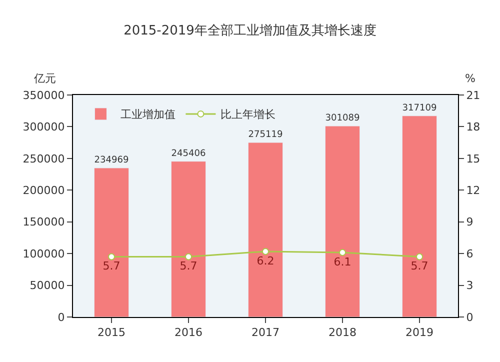  What do you see at coordinates (473, 159) in the screenshot?
I see `y2-tick-label: 15` at bounding box center [473, 159].